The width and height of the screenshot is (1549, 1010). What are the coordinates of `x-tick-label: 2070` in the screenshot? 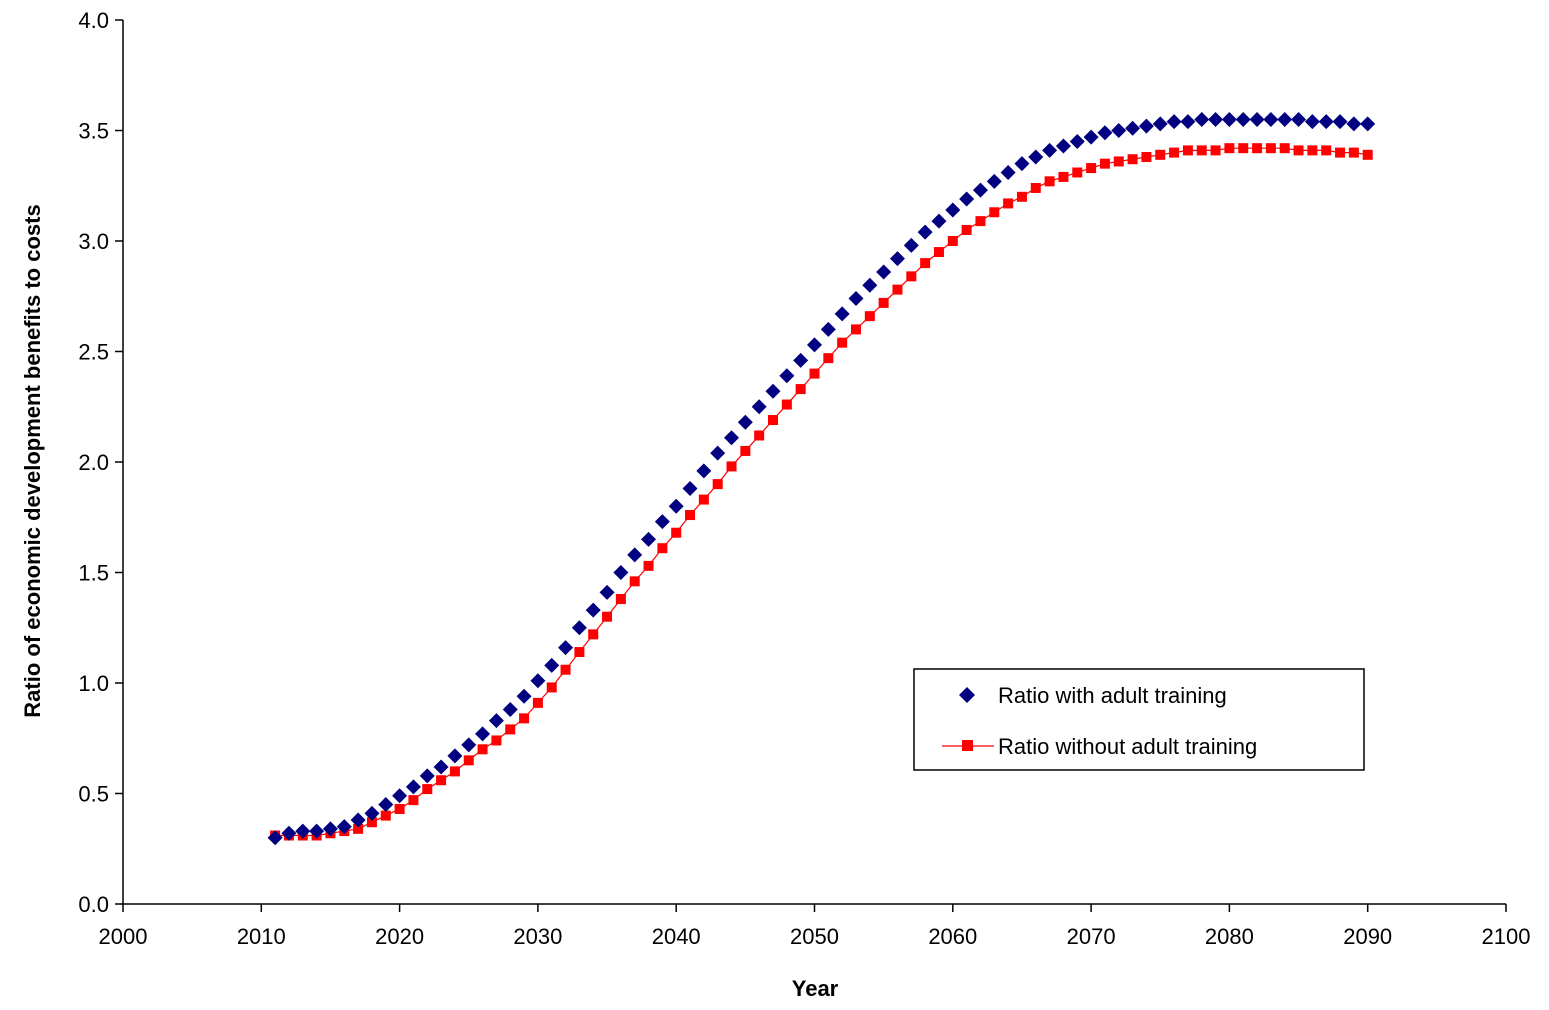 It's located at (1091, 936).